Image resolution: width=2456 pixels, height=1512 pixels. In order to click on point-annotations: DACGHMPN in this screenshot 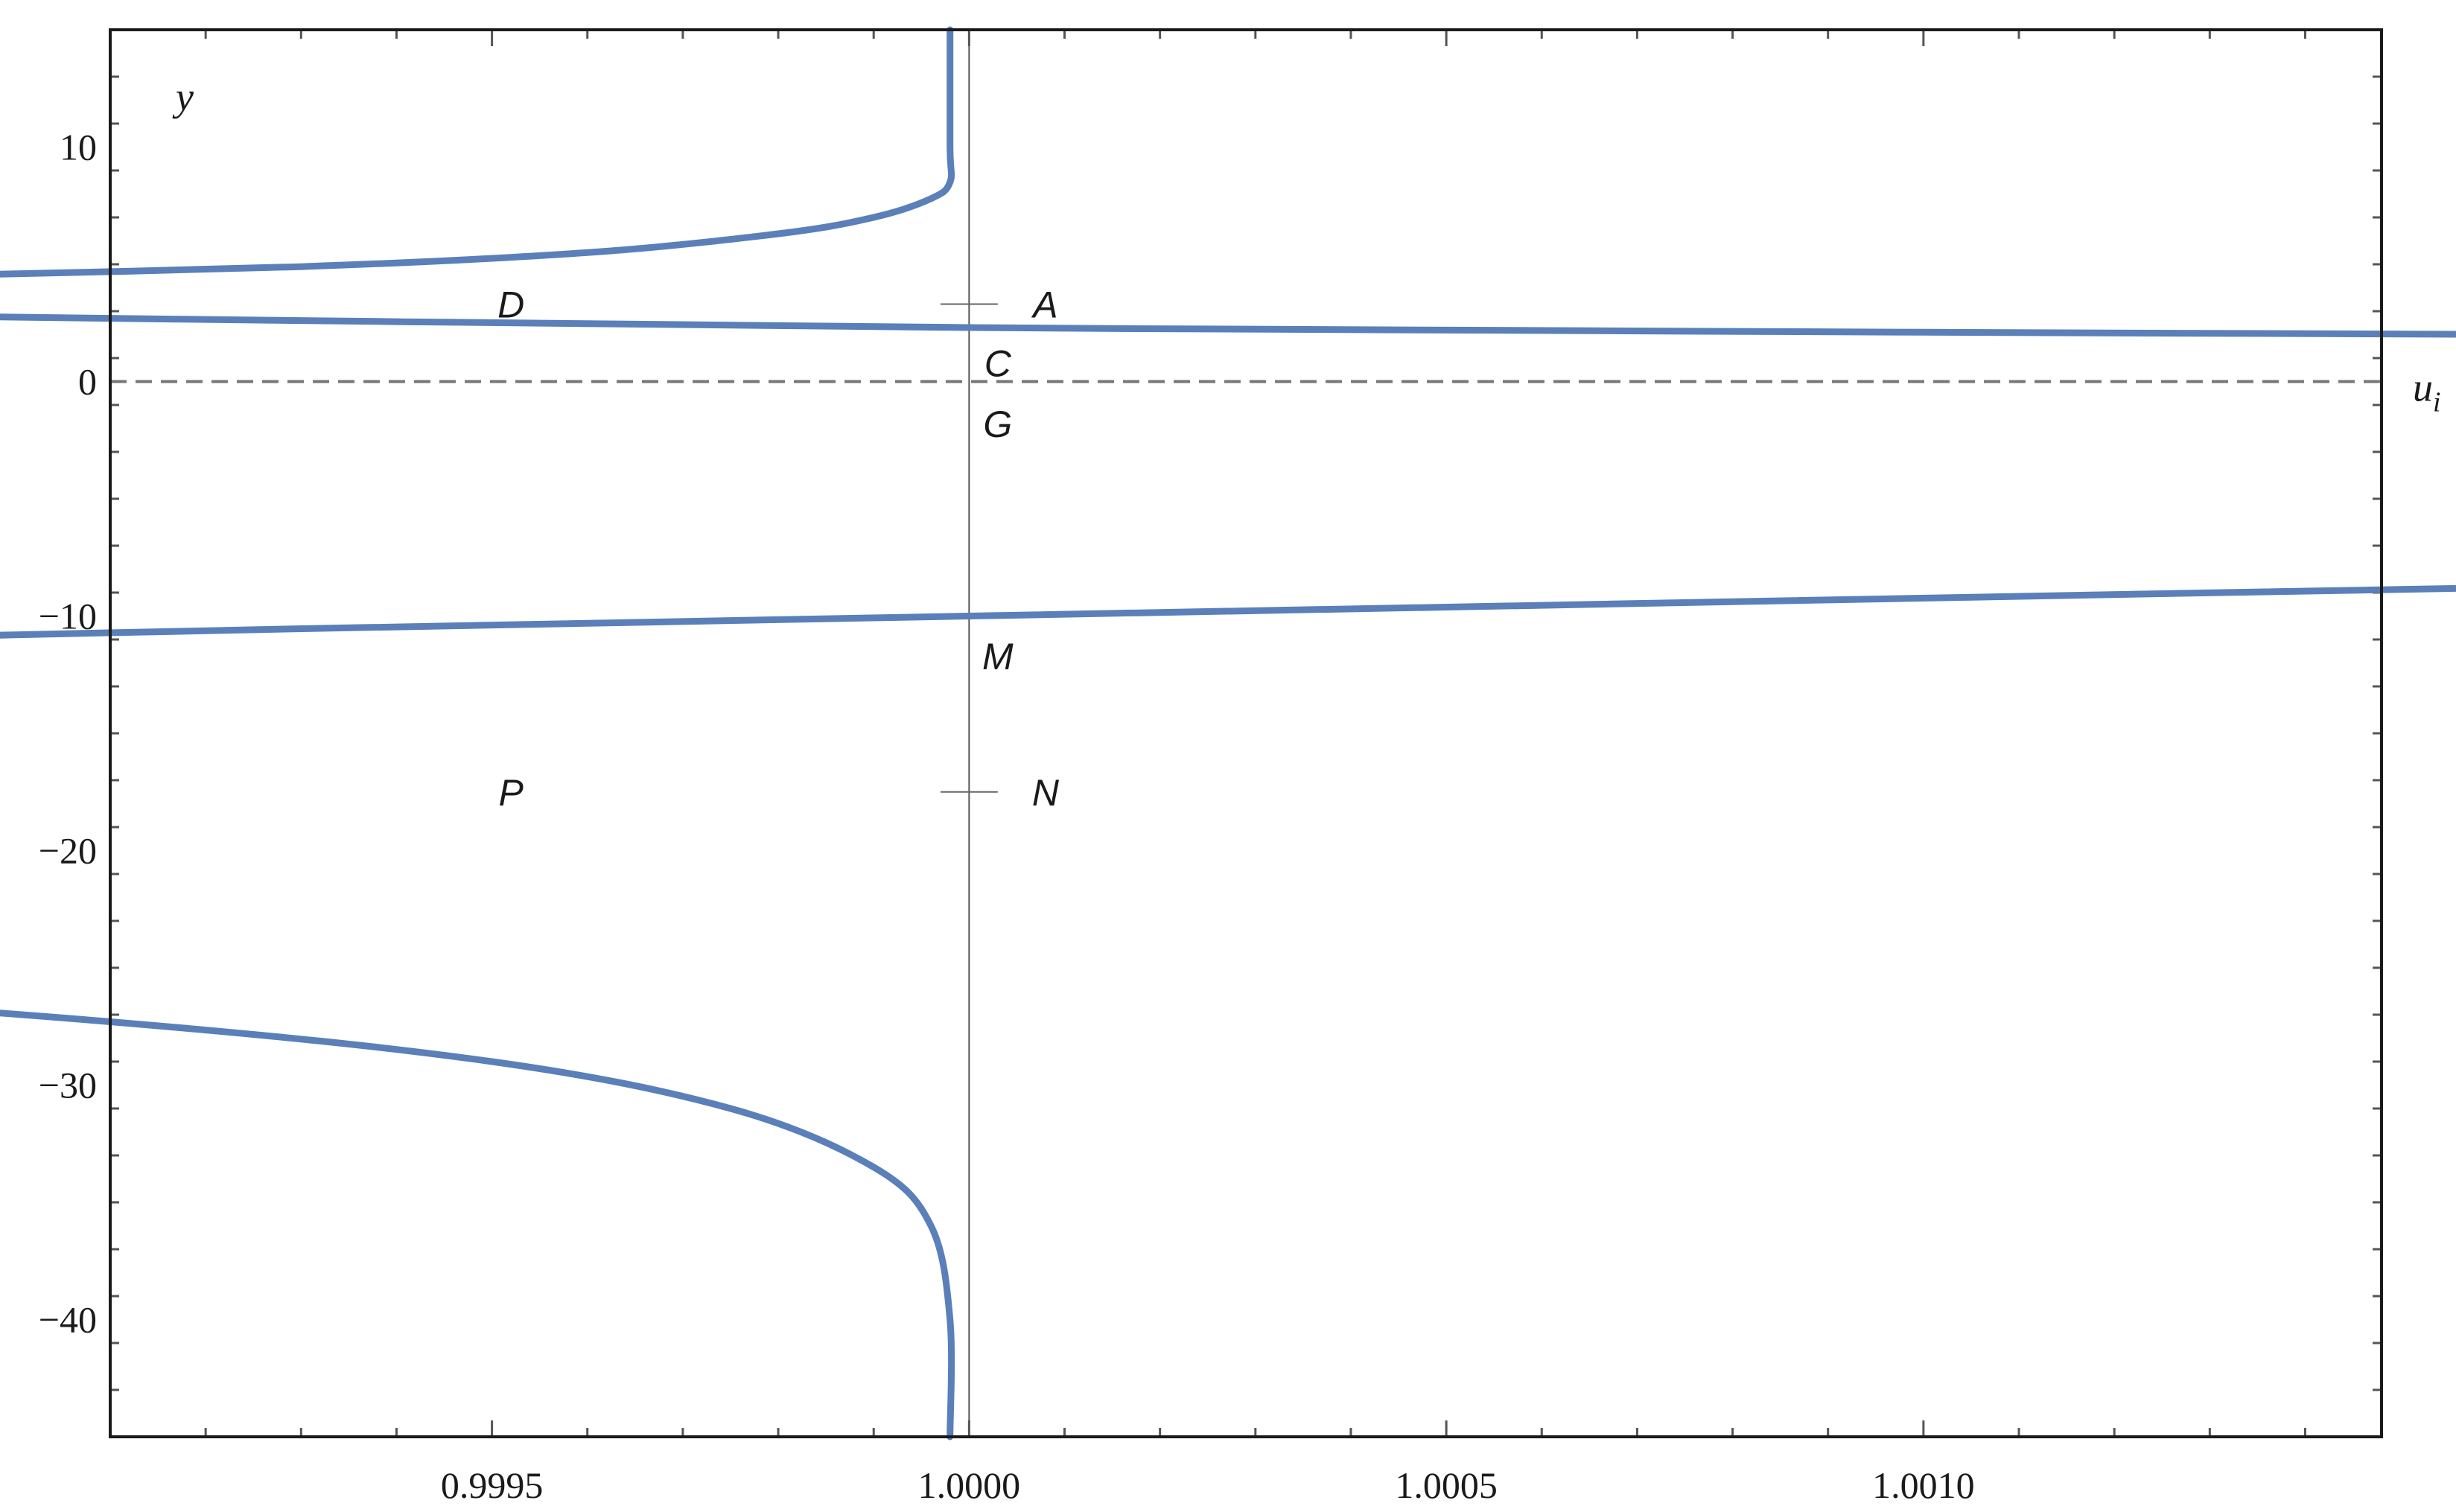, I will do `click(779, 549)`.